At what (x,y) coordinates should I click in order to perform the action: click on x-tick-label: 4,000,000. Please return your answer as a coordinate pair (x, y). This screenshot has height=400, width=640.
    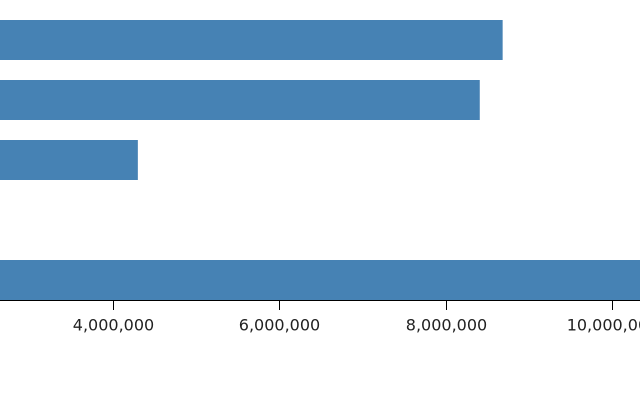
    Looking at the image, I should click on (113, 325).